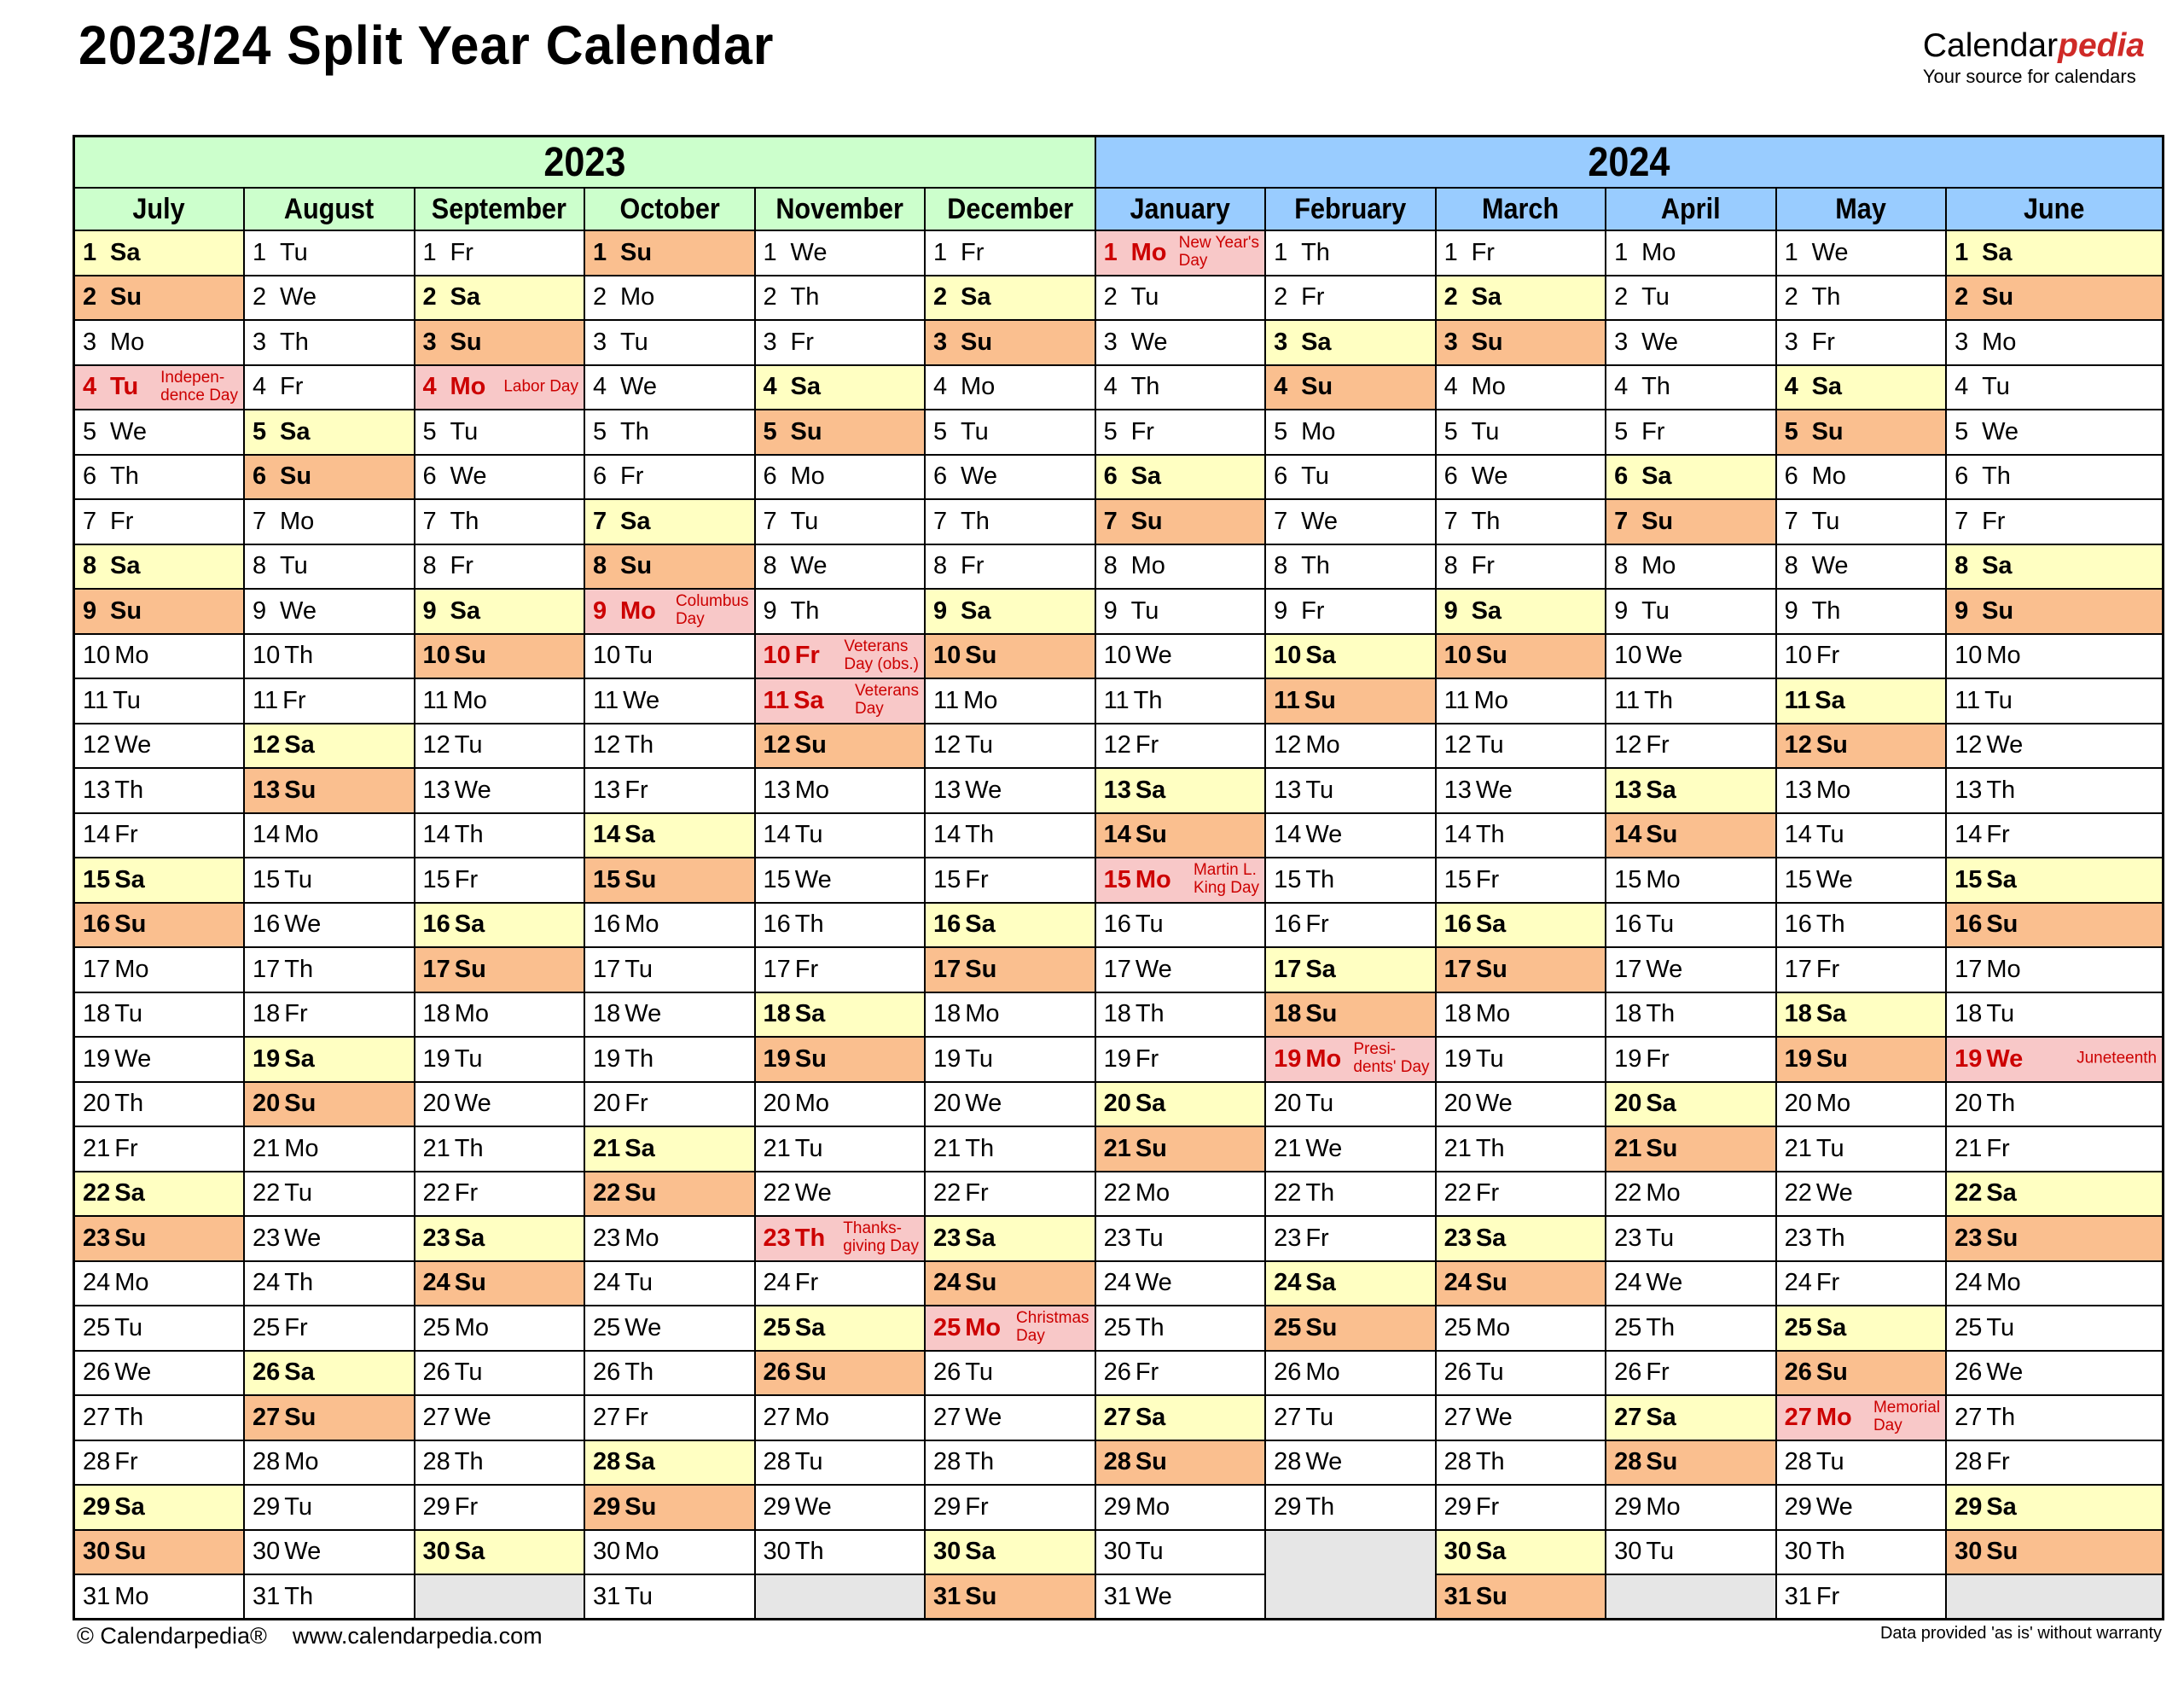  What do you see at coordinates (2054, 387) in the screenshot?
I see `day-cell-june-4: 4 Tu` at bounding box center [2054, 387].